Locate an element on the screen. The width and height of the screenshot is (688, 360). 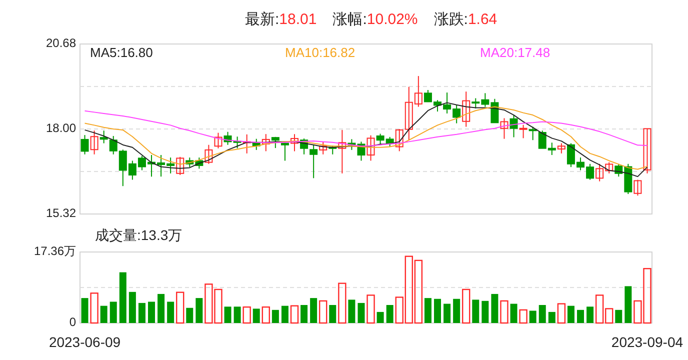
text: MA10:16.82 is located at coordinates (320, 52).